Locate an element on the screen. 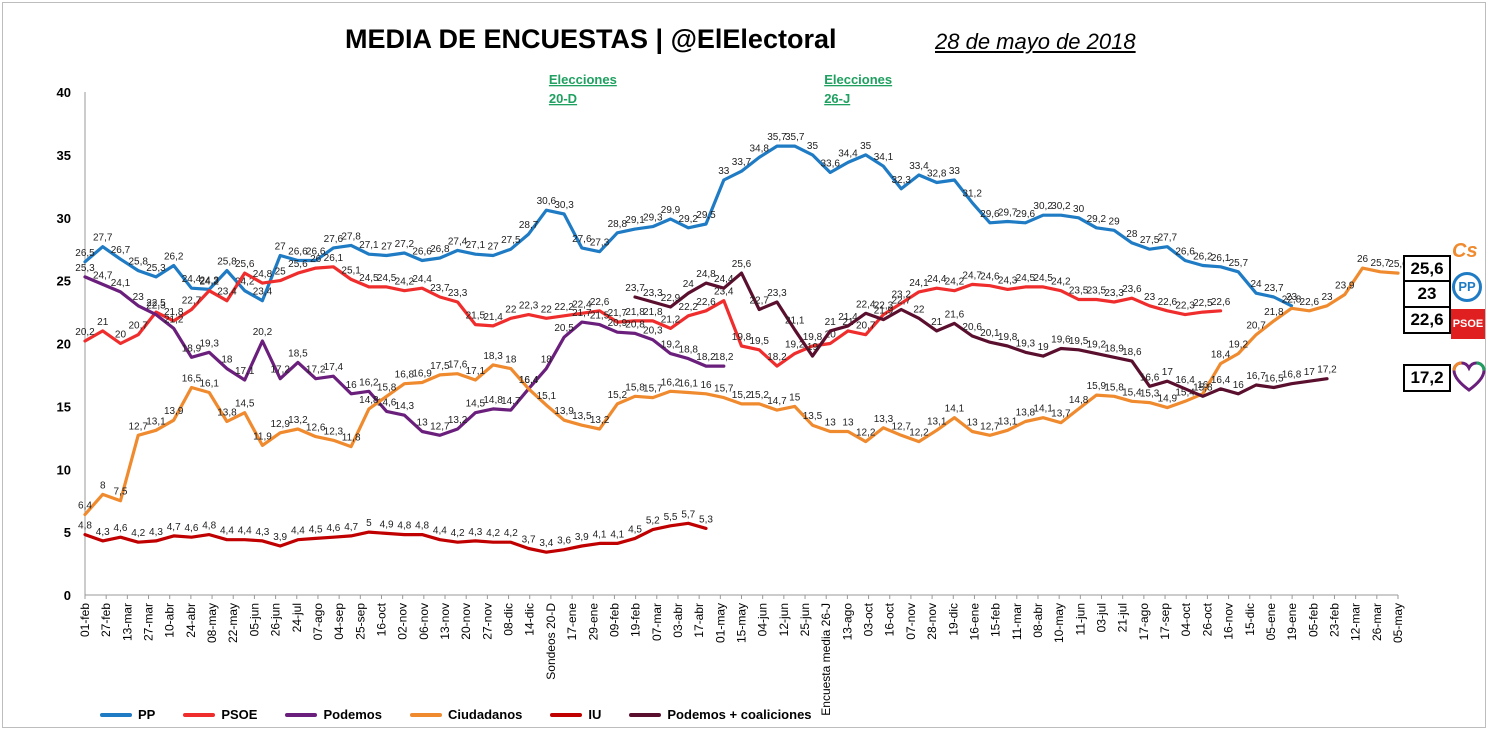 Image resolution: width=1490 pixels, height=732 pixels. data-label: 4,4 is located at coordinates (298, 531).